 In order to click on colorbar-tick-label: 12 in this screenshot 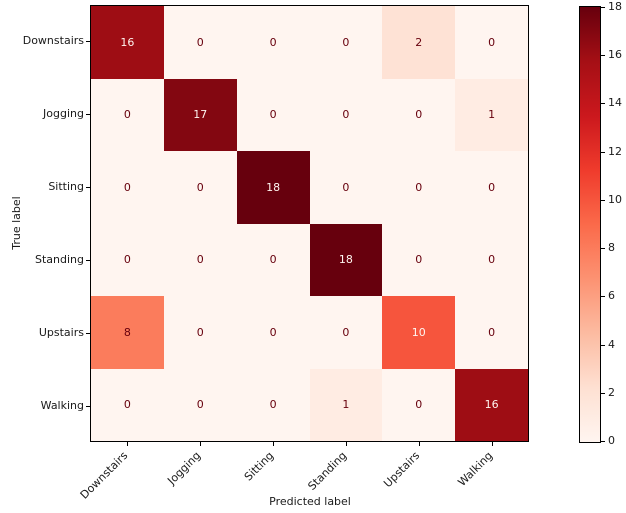, I will do `click(615, 151)`.